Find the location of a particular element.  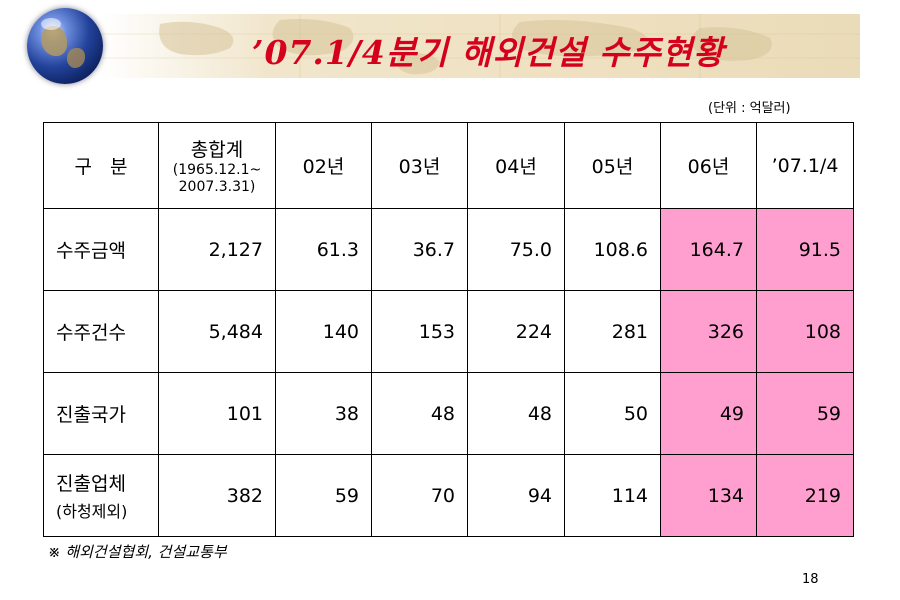

value-cell: 153 is located at coordinates (419, 331).